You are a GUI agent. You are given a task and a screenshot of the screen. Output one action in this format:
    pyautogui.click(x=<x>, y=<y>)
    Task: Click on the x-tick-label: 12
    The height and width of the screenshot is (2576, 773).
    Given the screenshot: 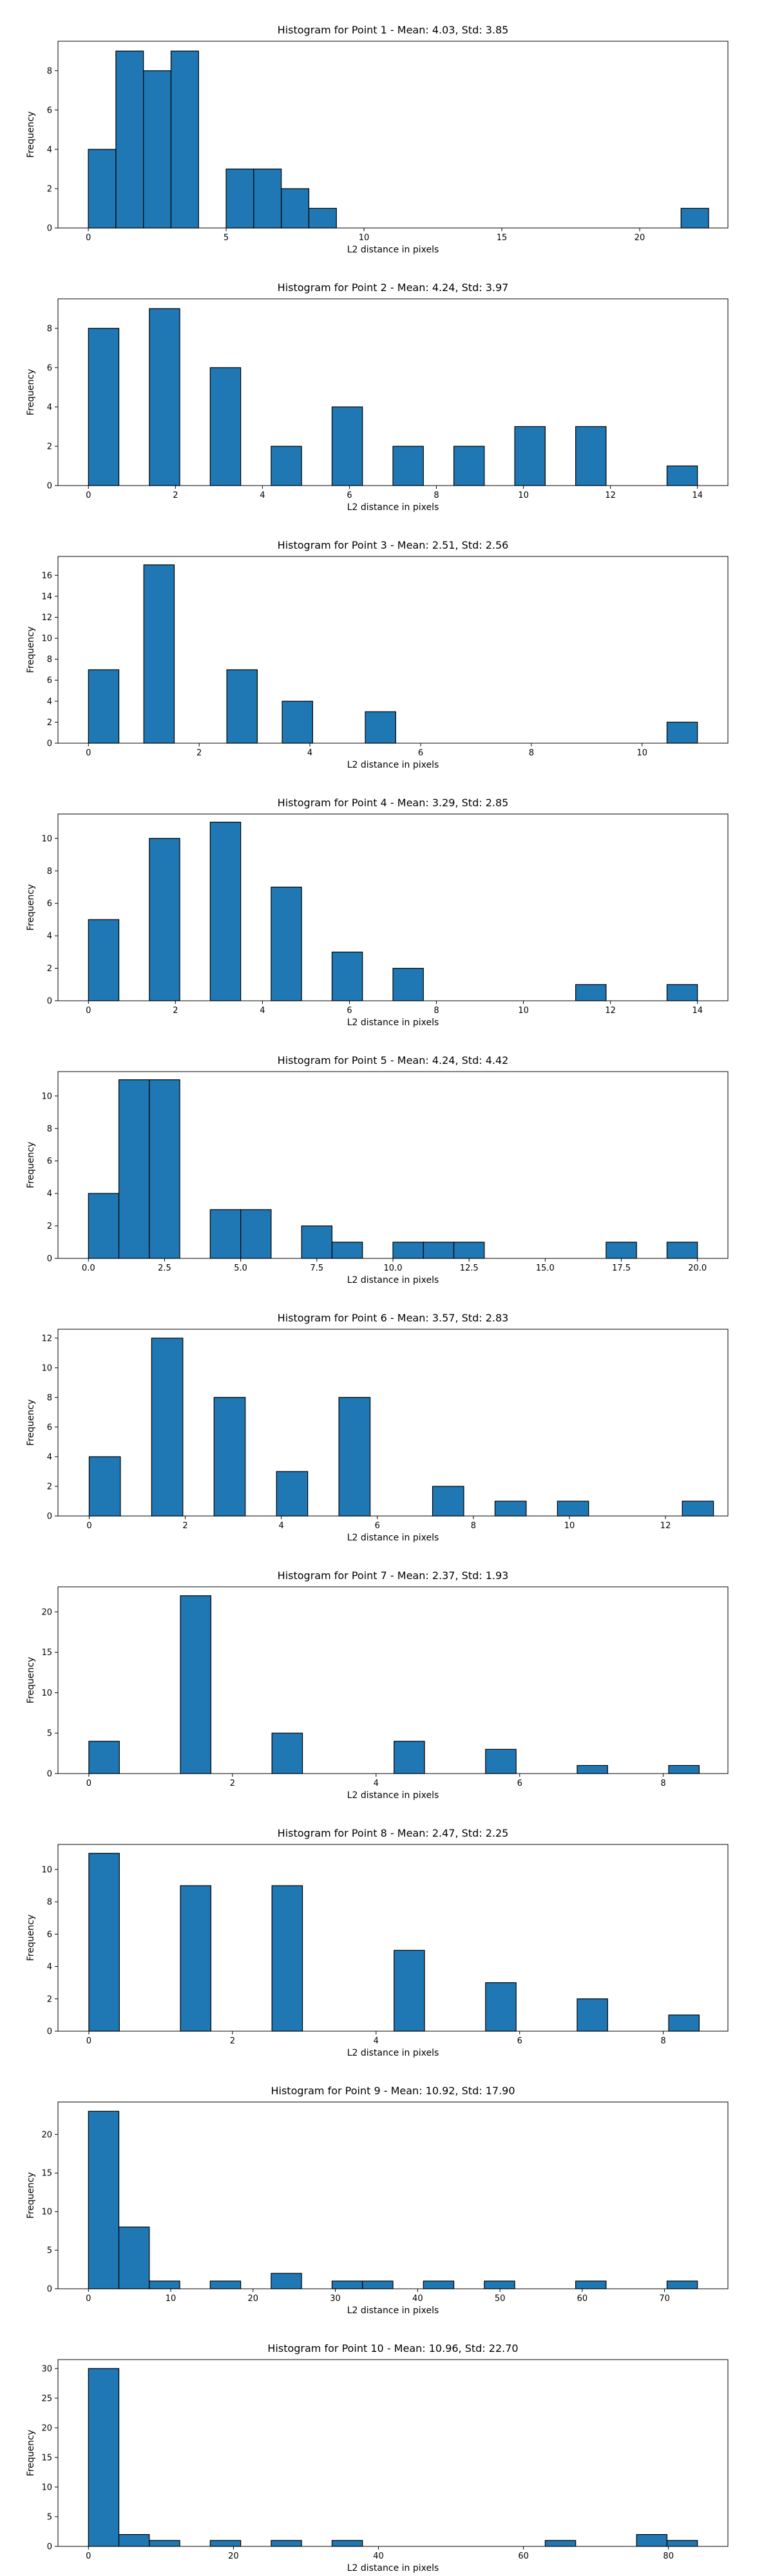 What is the action you would take?
    pyautogui.click(x=610, y=1011)
    